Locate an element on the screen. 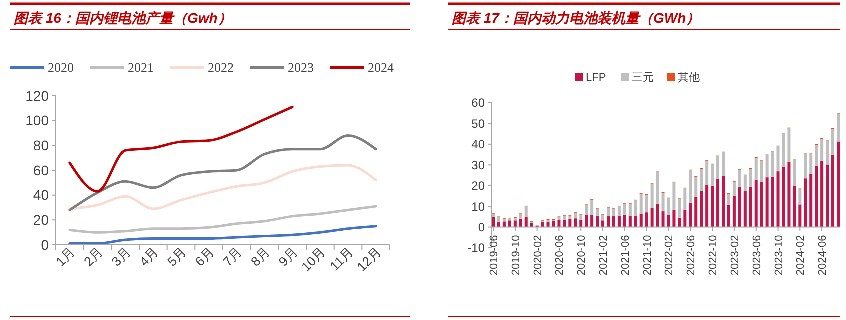 The height and width of the screenshot is (320, 846). x-tick-label: 10月 is located at coordinates (313, 259).